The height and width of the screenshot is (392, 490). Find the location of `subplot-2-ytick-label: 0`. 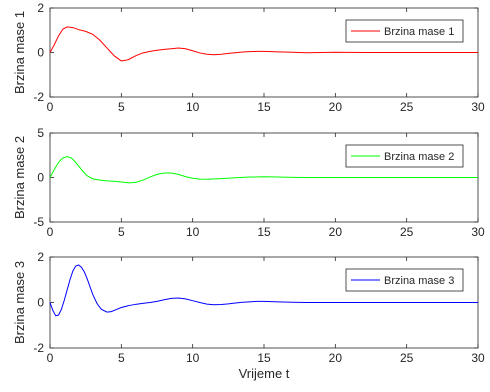

subplot-2-ytick-label: 0 is located at coordinates (40, 178).